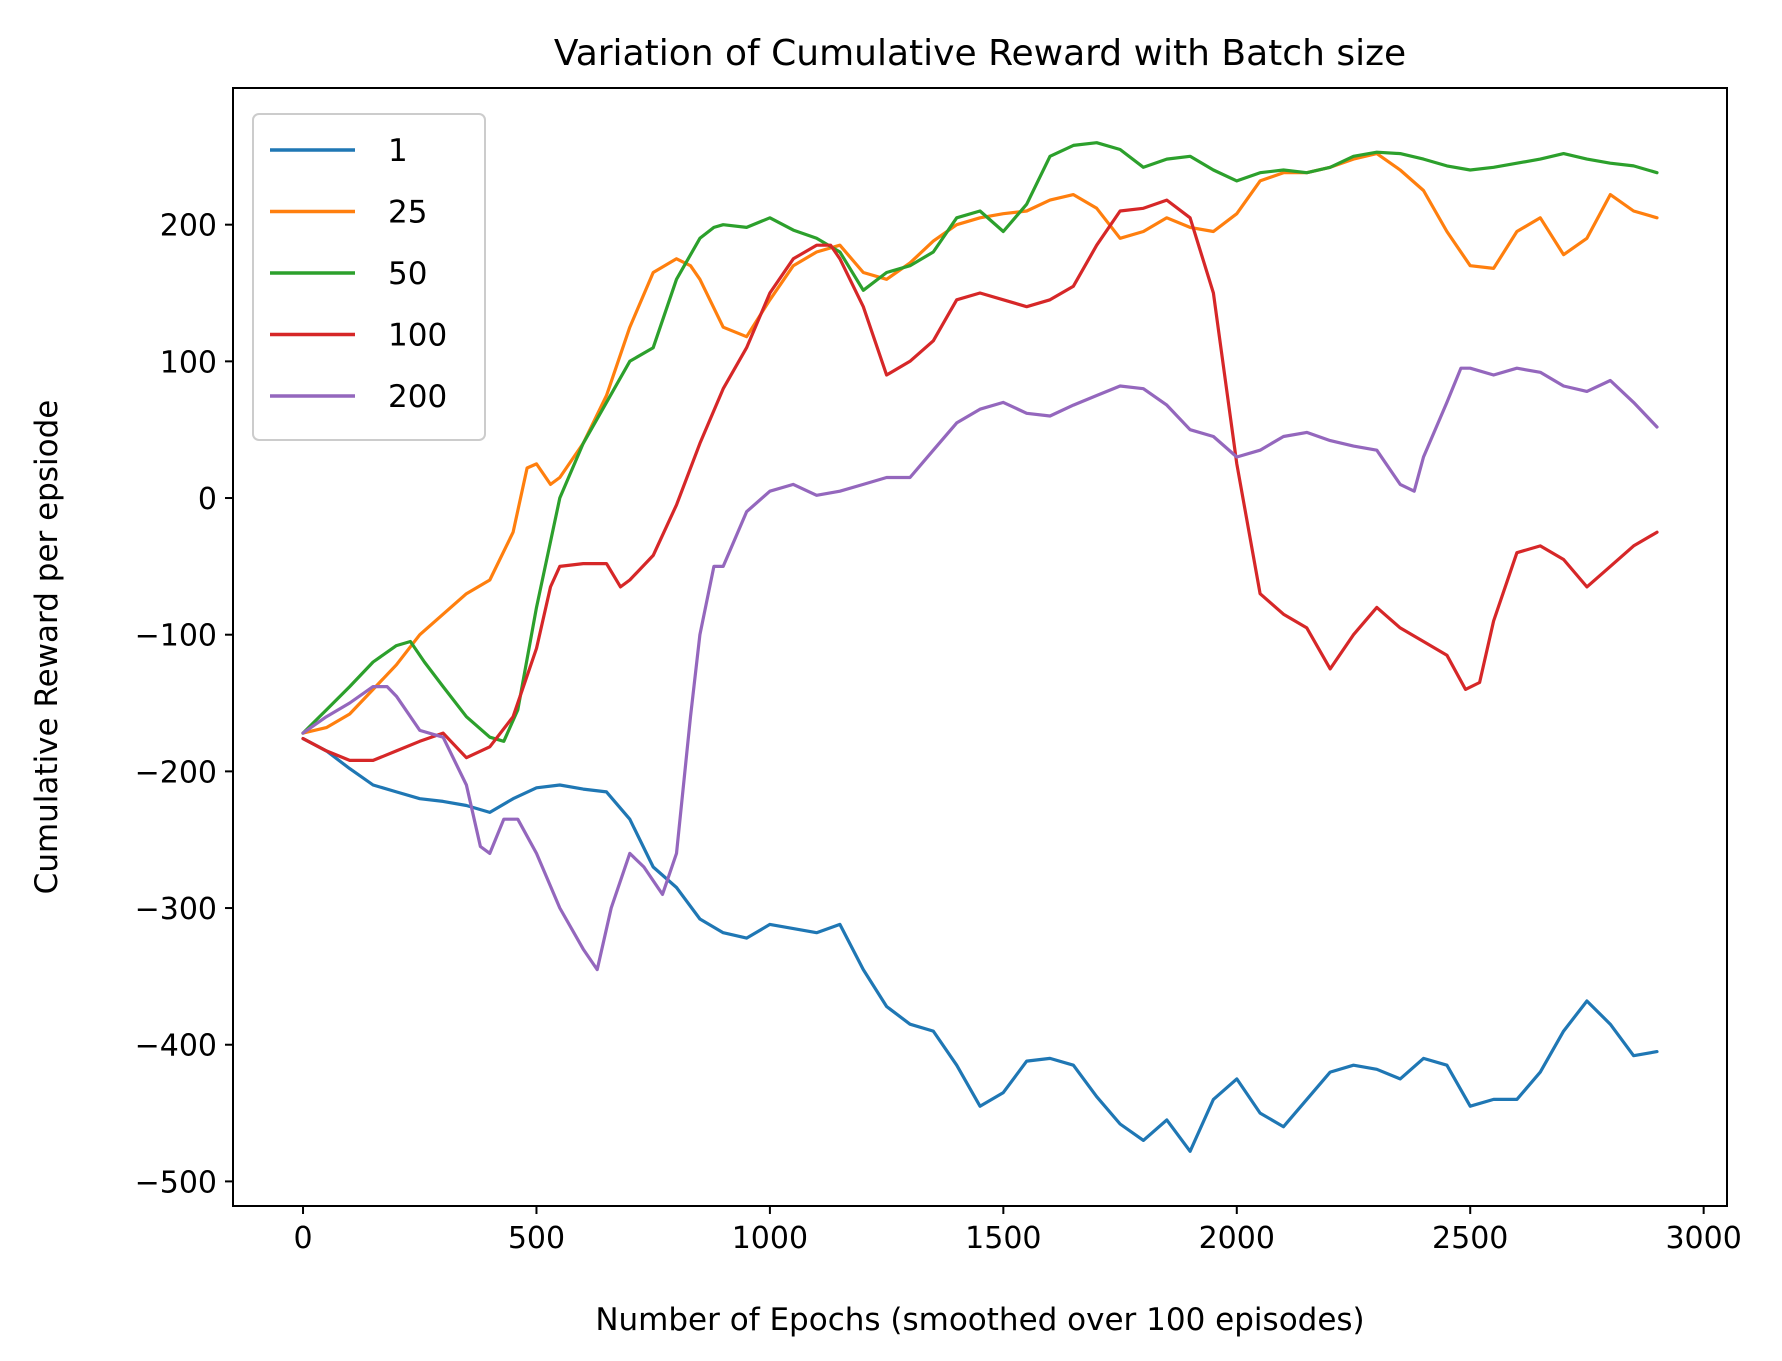  I want to click on x-tick-label: 0, so click(302, 1238).